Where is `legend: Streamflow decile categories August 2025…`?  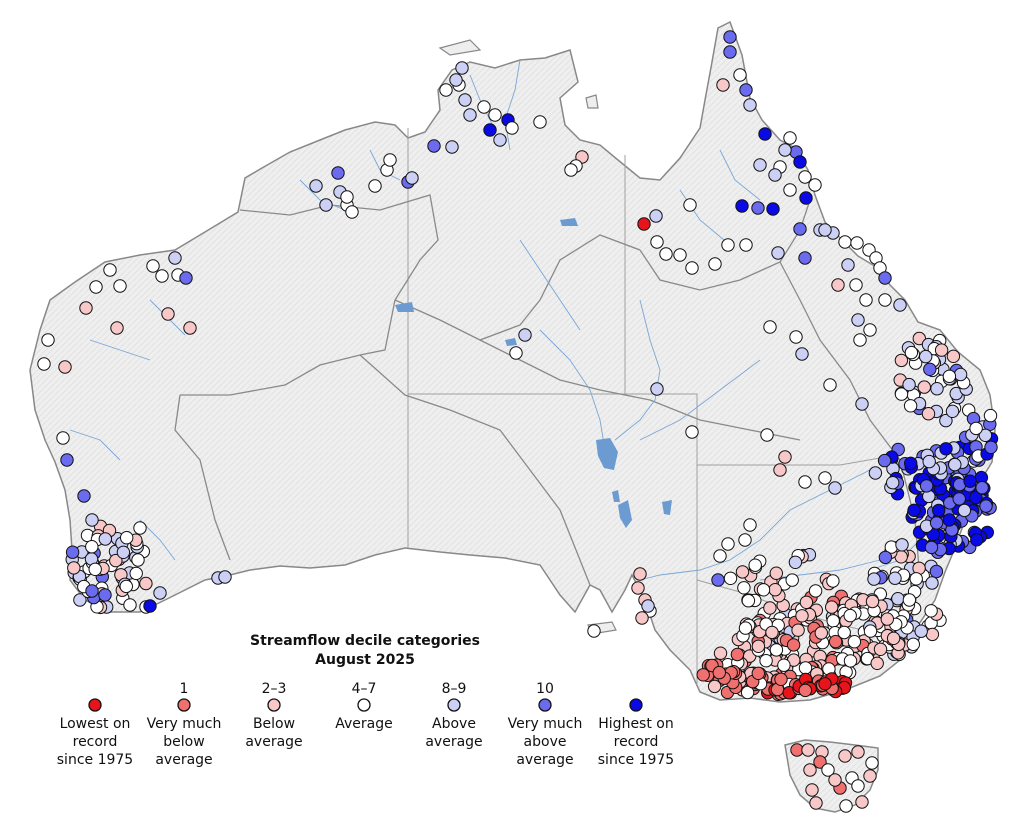 legend: Streamflow decile categories August 2025… is located at coordinates (365, 700).